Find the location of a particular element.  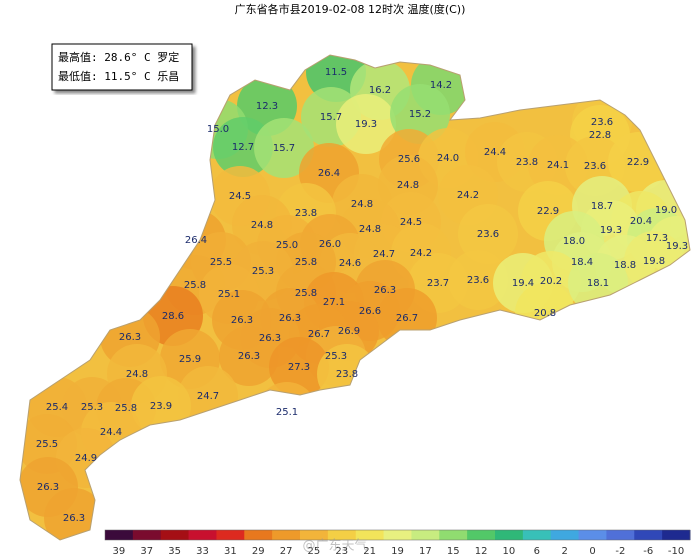

station-temperature: 12.7 is located at coordinates (243, 147).